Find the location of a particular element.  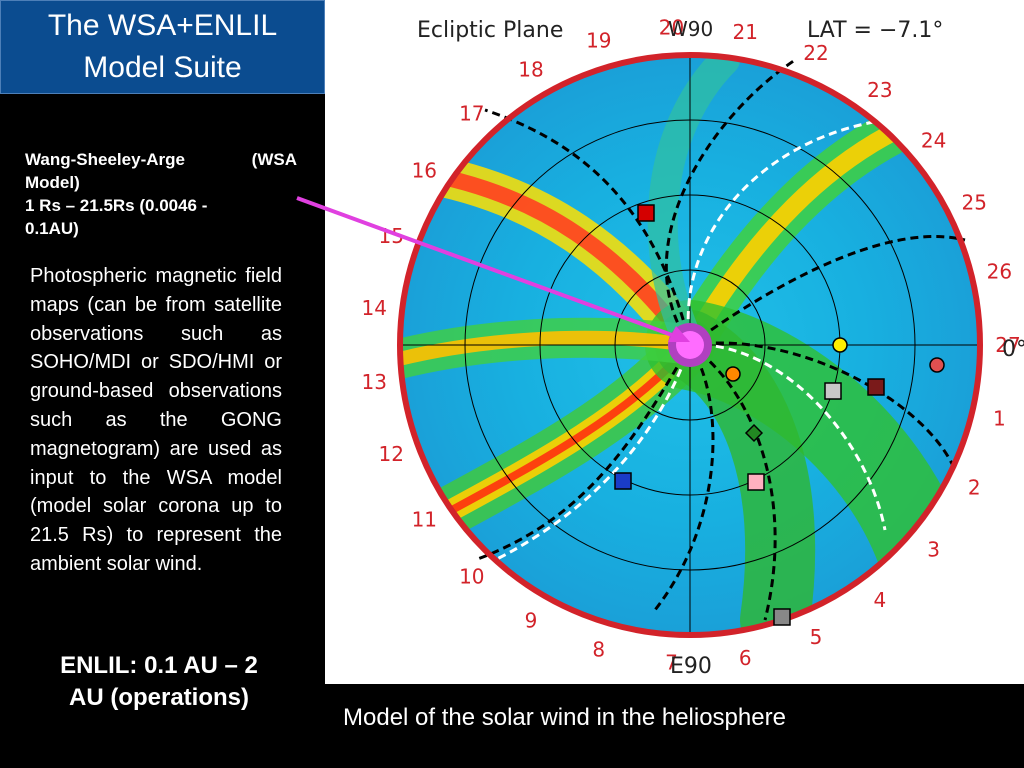

rim-number-18: 18 is located at coordinates (530, 70).